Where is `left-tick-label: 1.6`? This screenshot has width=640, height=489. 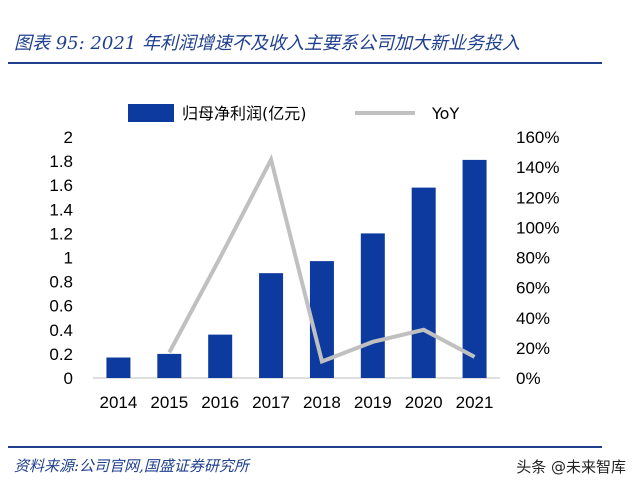 left-tick-label: 1.6 is located at coordinates (61, 185).